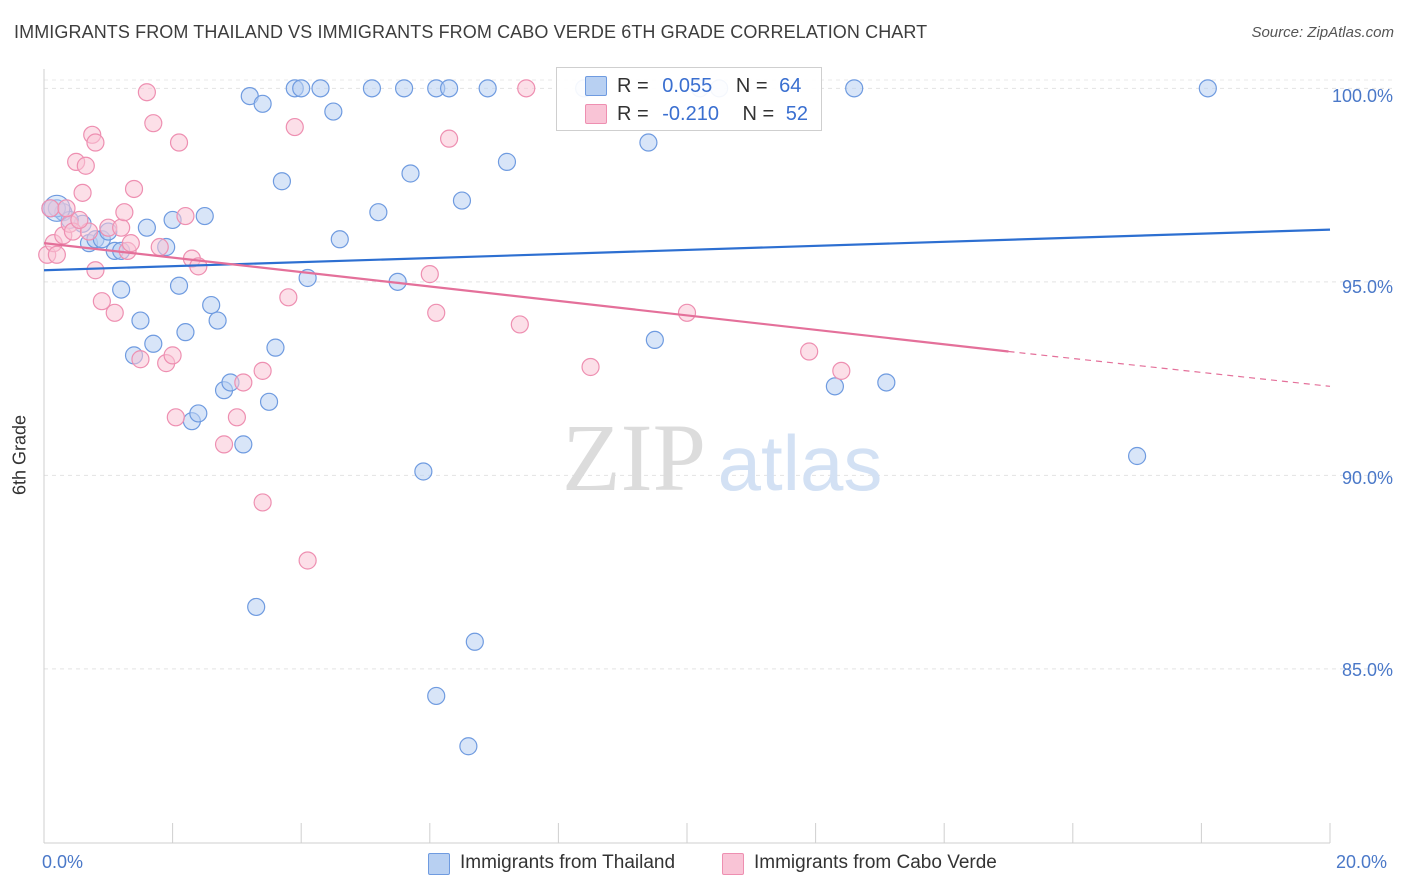  I want to click on legend-row-thailand: R = 0.055 N = 64, so click(709, 86).